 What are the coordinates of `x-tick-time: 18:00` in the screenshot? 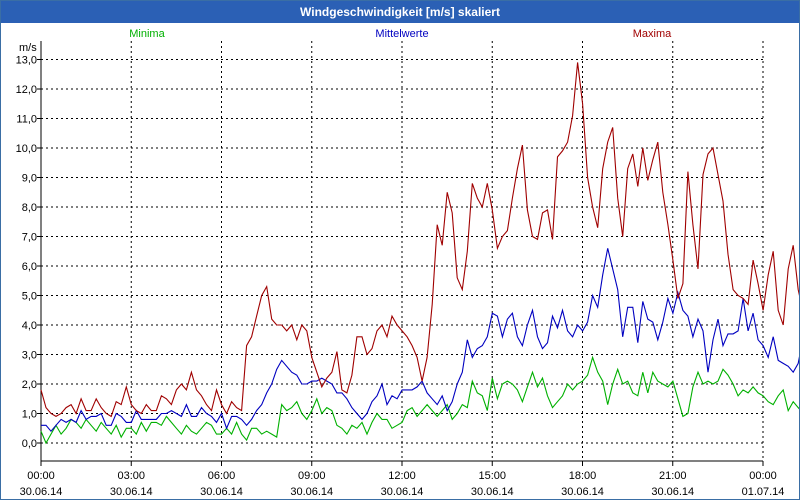 It's located at (583, 476).